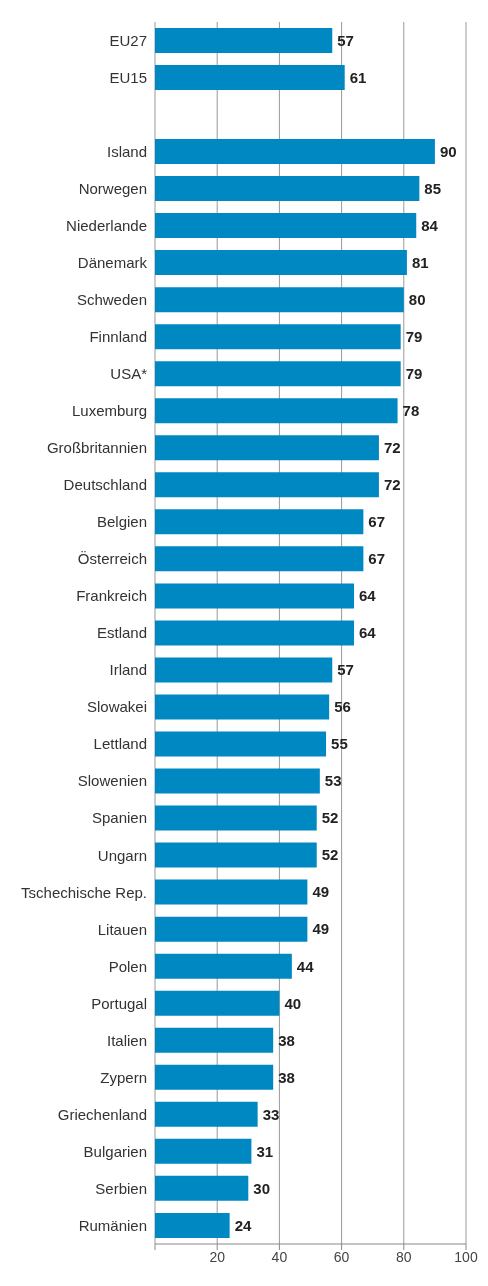 The image size is (488, 1286). Describe the element at coordinates (112, 188) in the screenshot. I see `y-tick-label: Norwegen` at that location.